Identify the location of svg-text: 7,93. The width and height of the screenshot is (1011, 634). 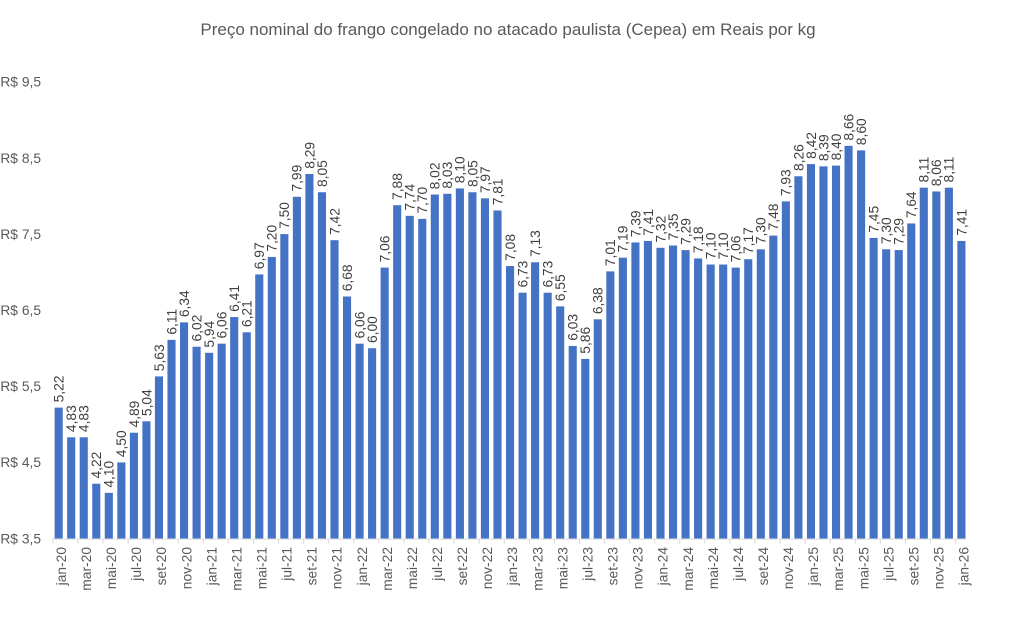
(786, 182).